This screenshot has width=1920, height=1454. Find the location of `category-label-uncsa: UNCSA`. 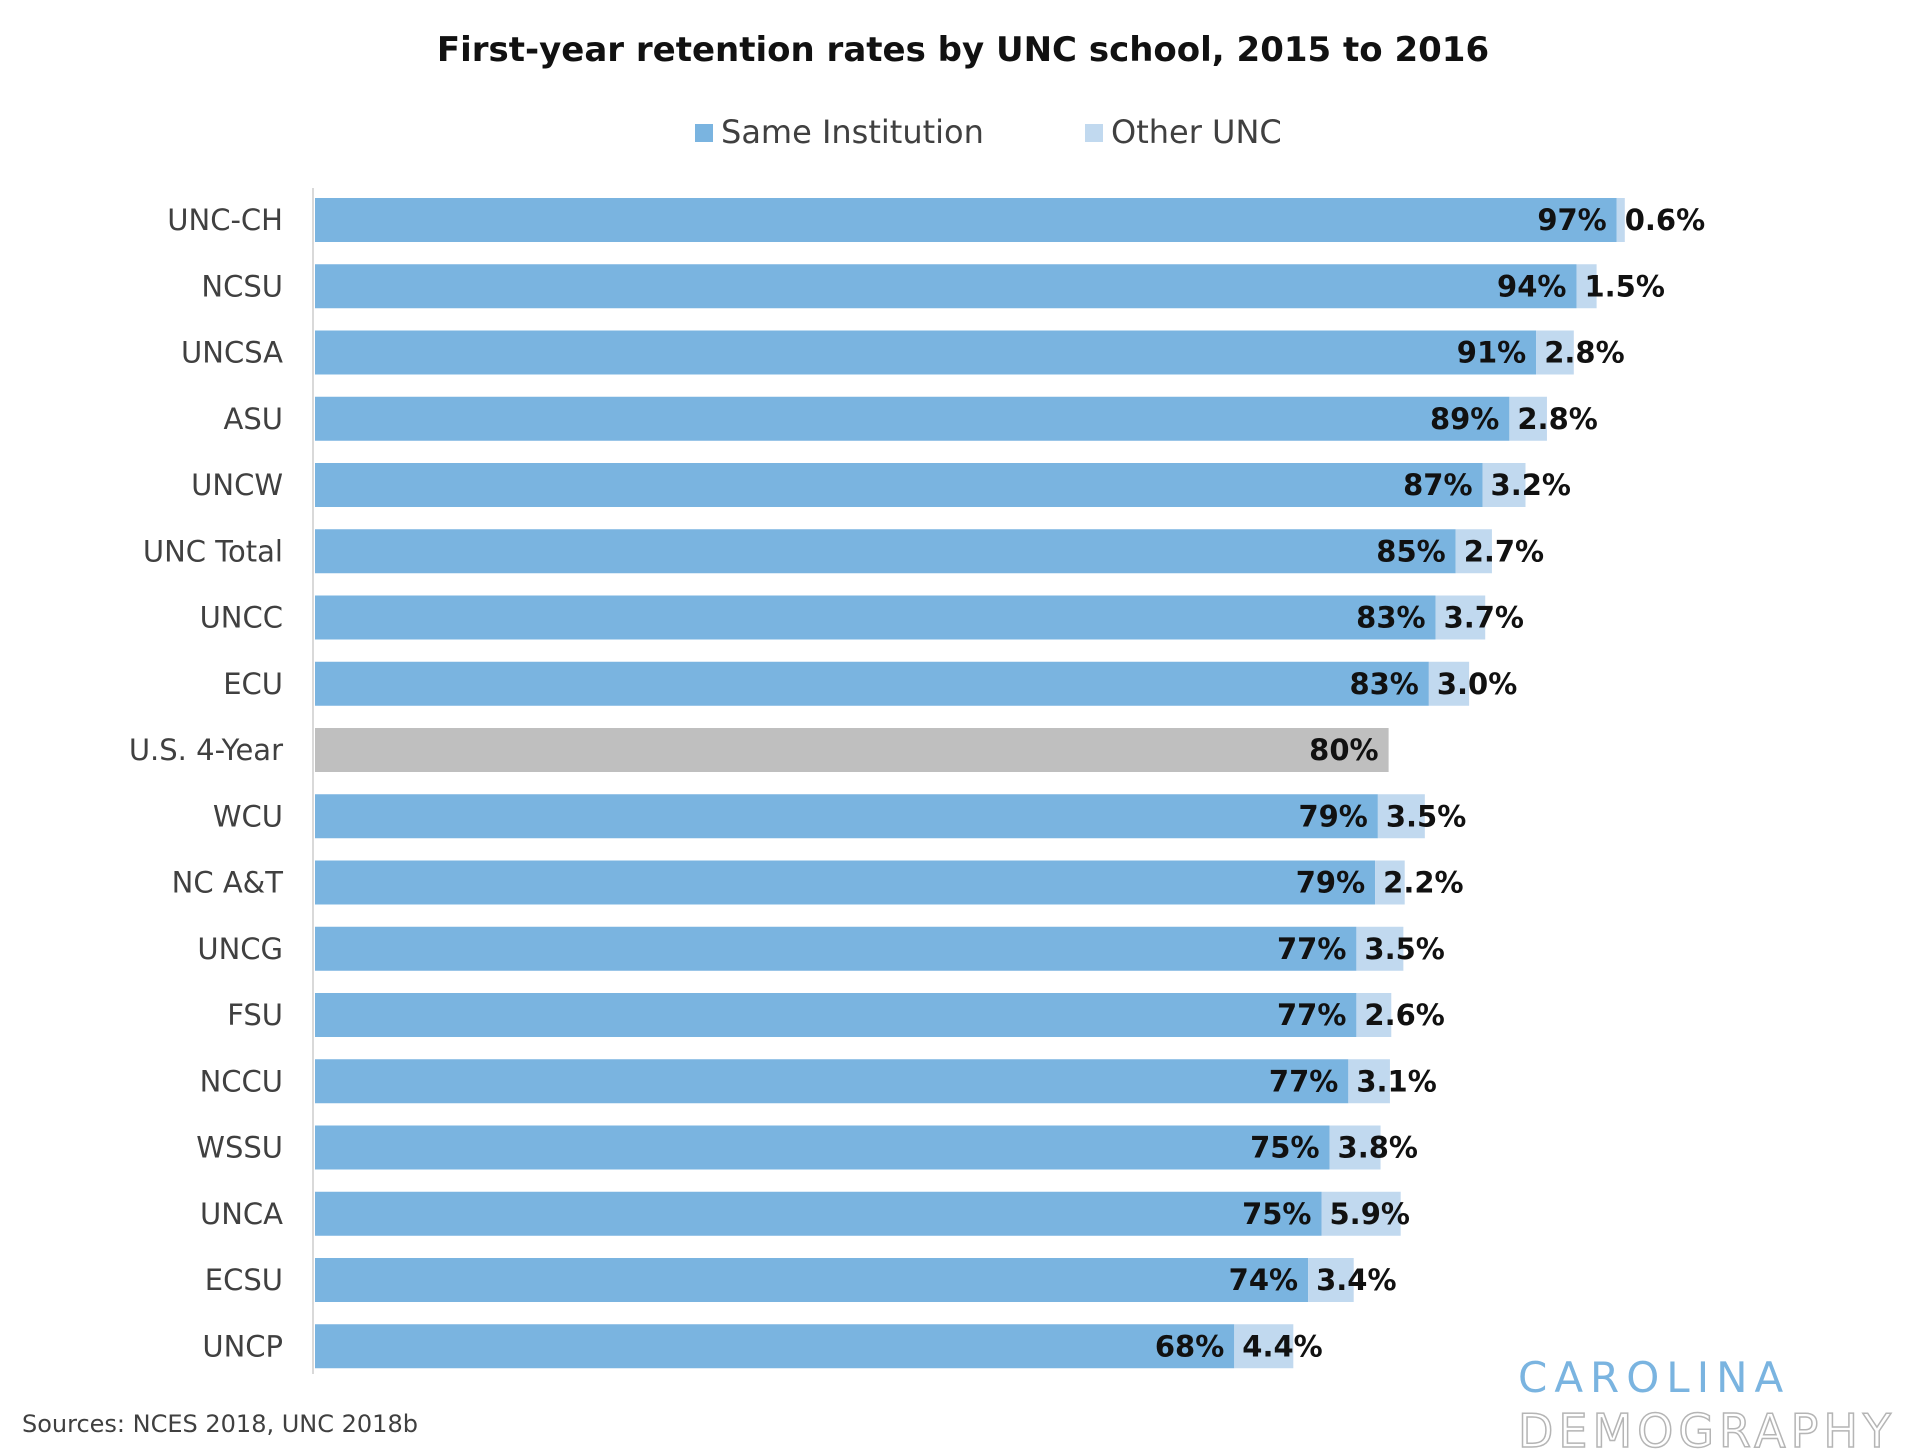

category-label-uncsa: UNCSA is located at coordinates (232, 353).